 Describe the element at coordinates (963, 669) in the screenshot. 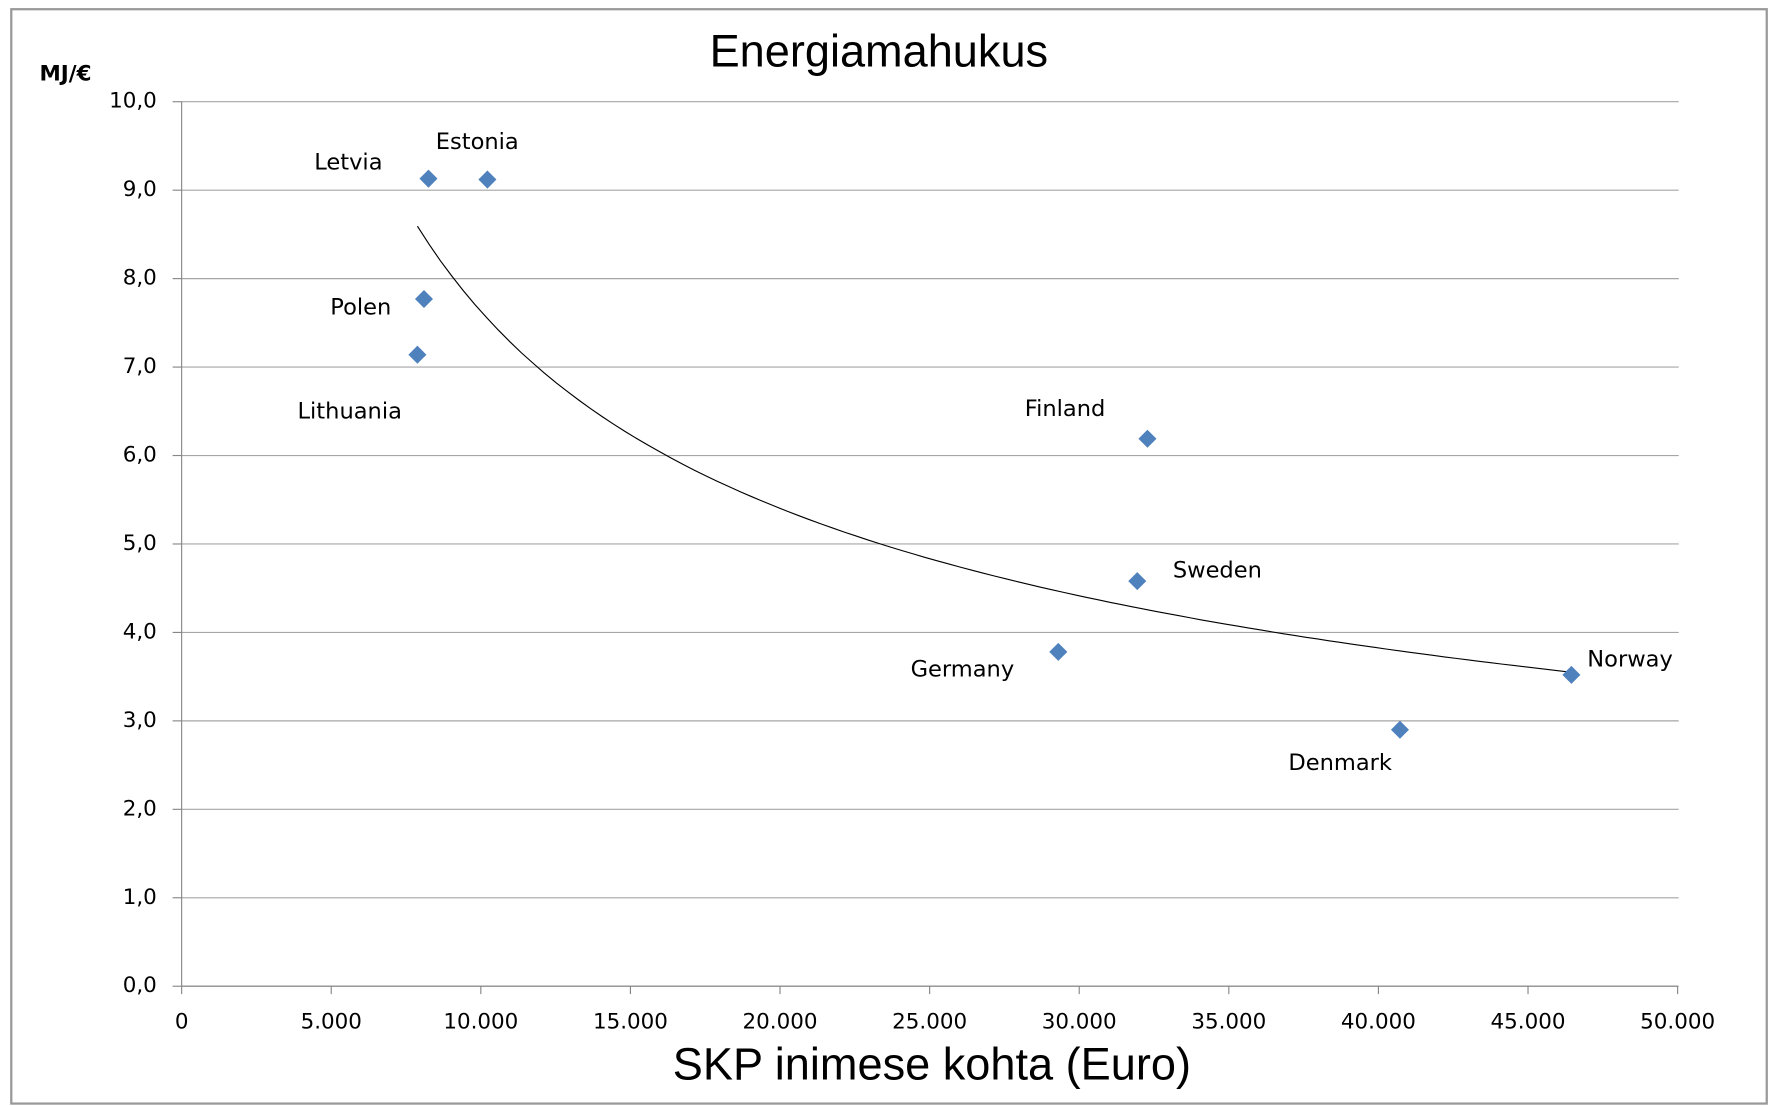

I see `point-label: Germany` at that location.